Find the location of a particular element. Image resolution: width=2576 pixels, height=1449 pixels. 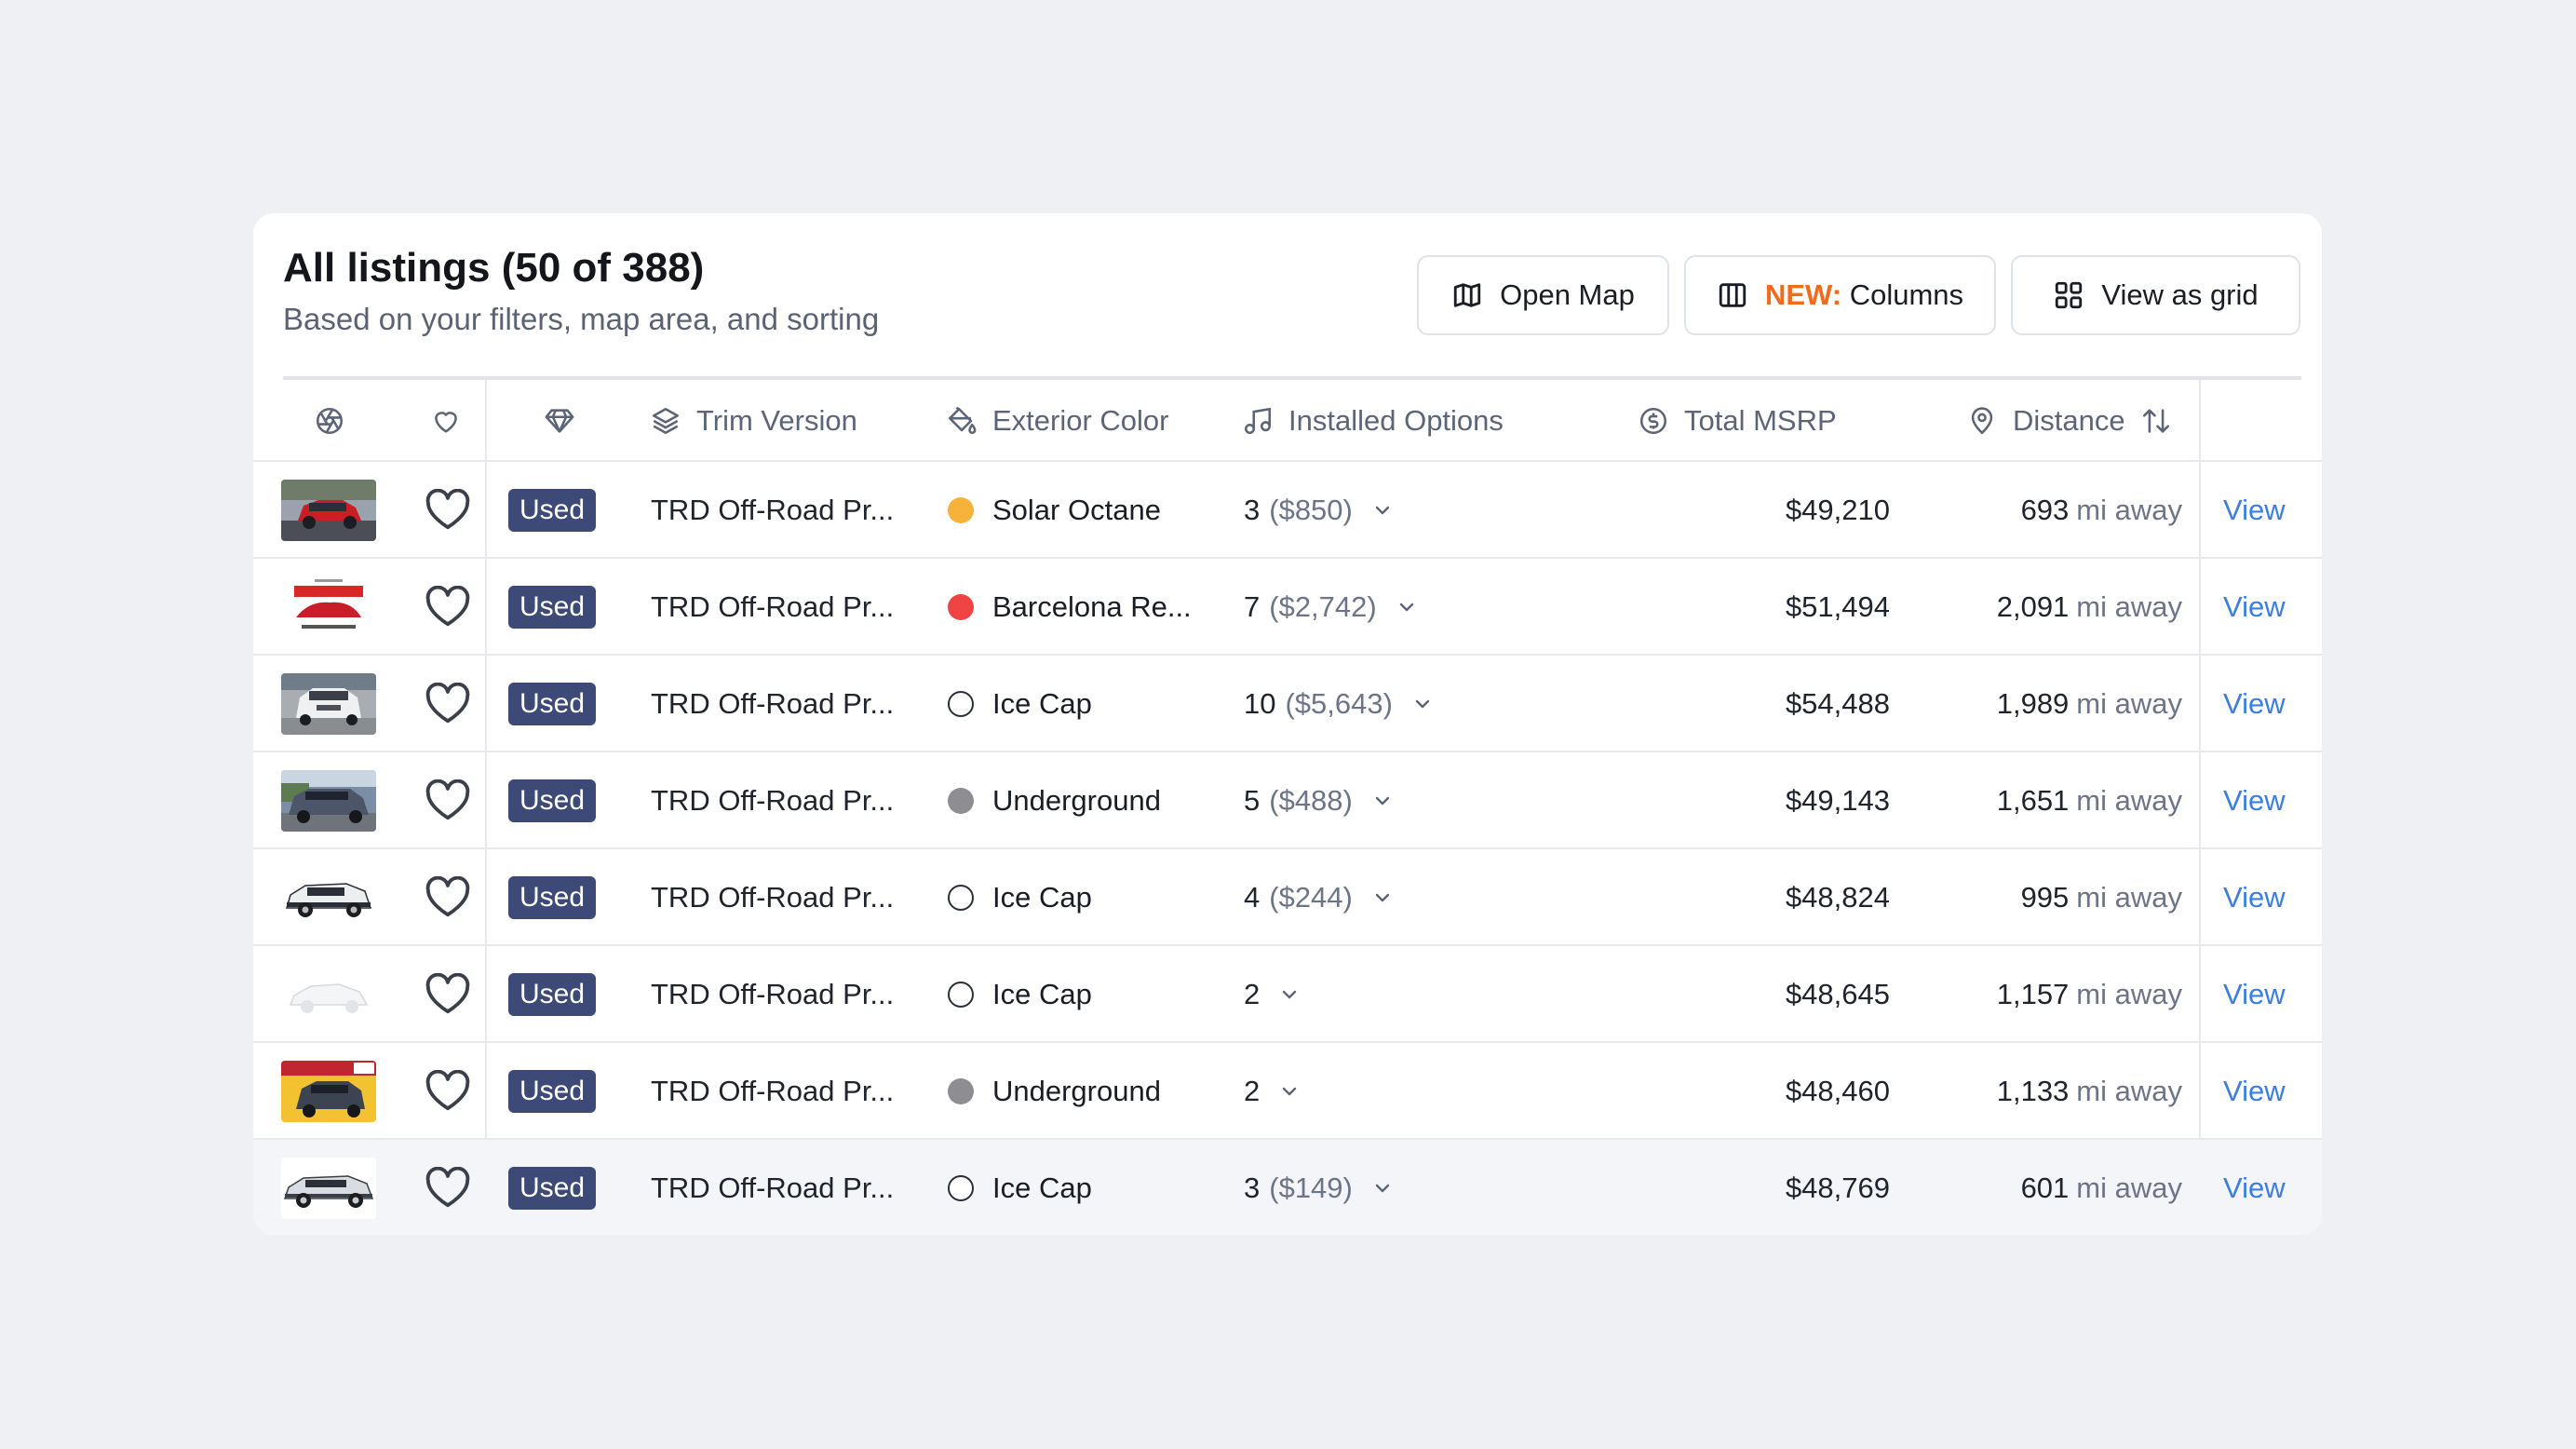

music-note-icon is located at coordinates (1258, 421).